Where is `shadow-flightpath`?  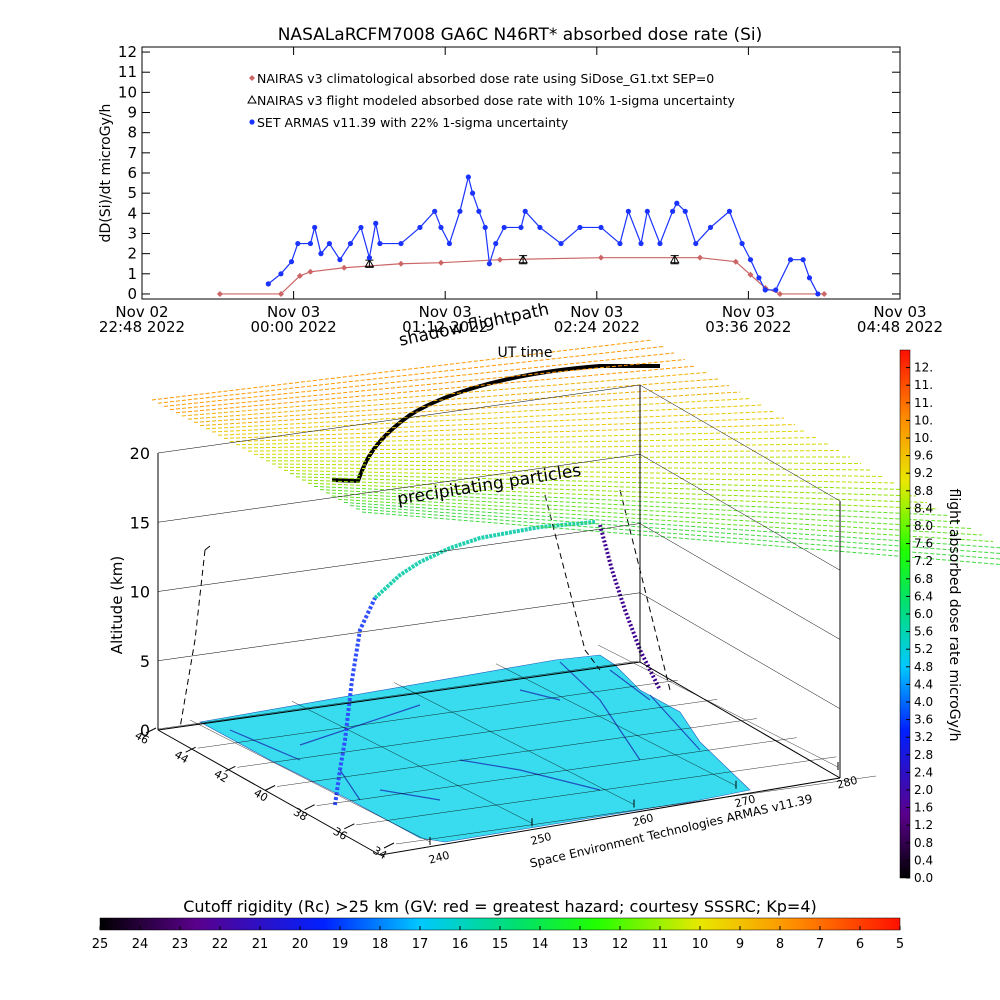
shadow-flightpath is located at coordinates (495, 424).